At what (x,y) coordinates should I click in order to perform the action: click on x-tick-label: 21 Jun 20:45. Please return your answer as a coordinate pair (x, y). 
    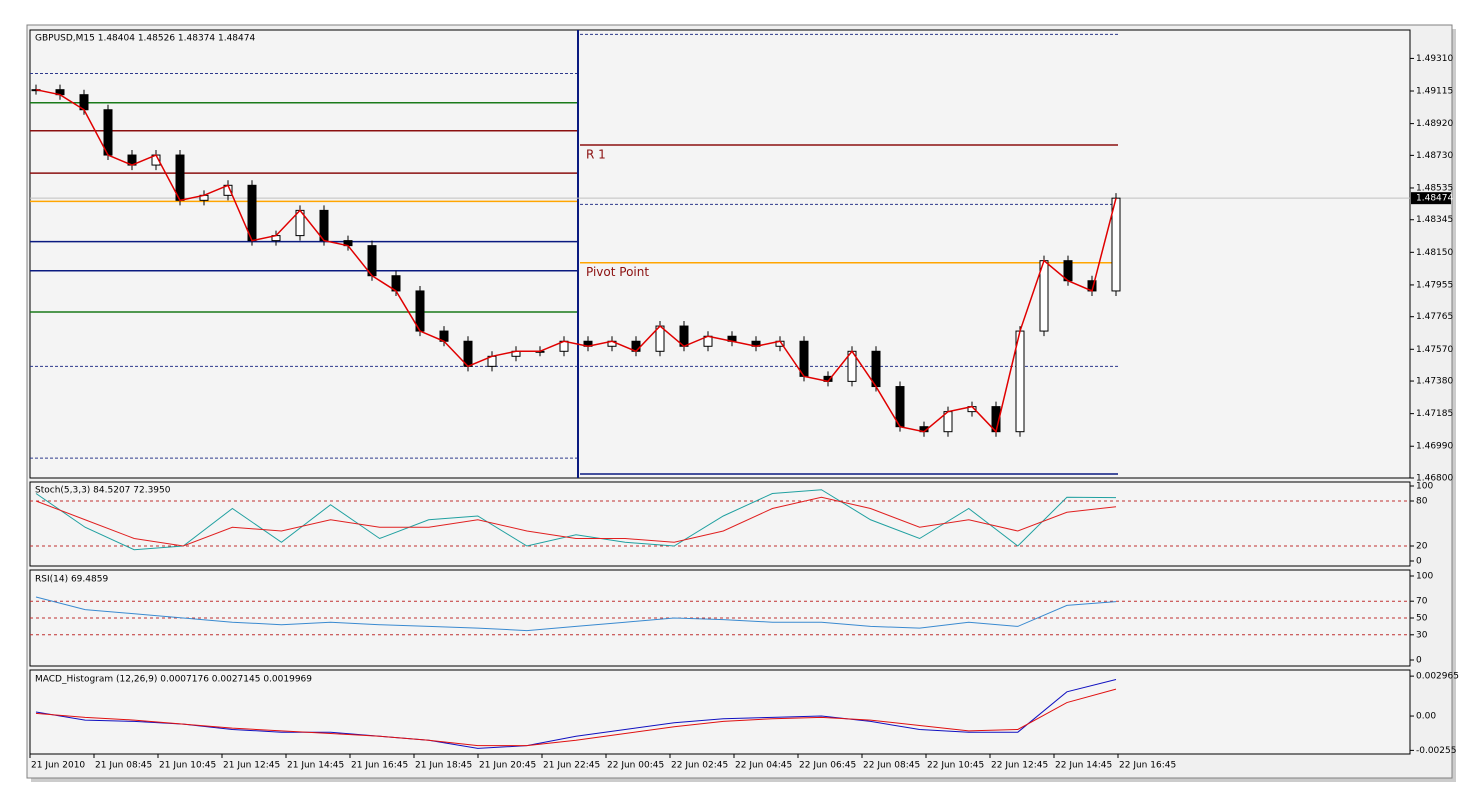
    Looking at the image, I should click on (507, 766).